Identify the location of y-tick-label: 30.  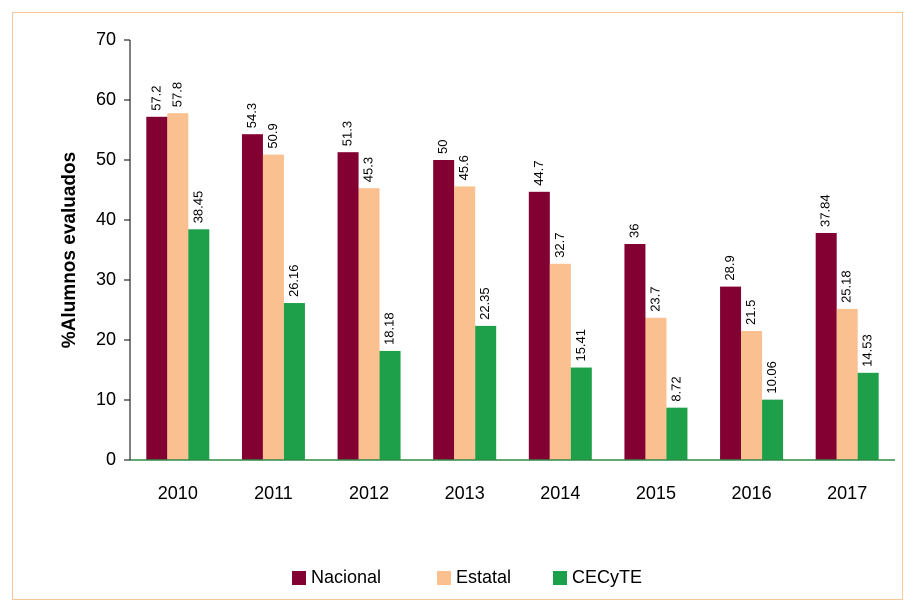
(106, 279).